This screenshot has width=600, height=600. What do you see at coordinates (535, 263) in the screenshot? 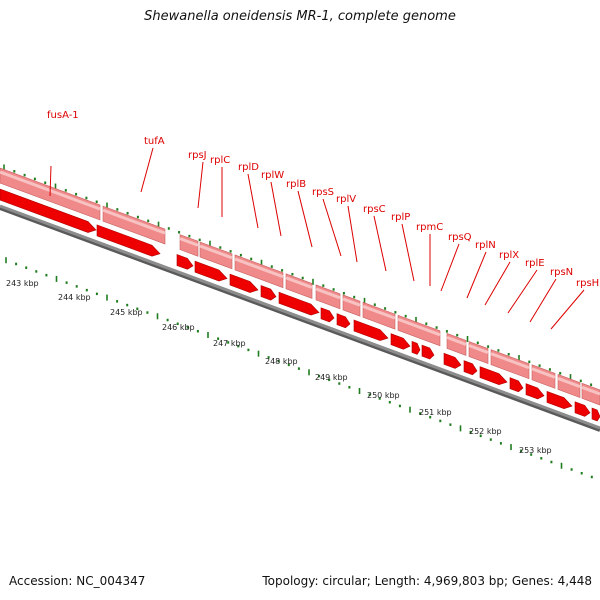
I see `gene-label: rplE` at bounding box center [535, 263].